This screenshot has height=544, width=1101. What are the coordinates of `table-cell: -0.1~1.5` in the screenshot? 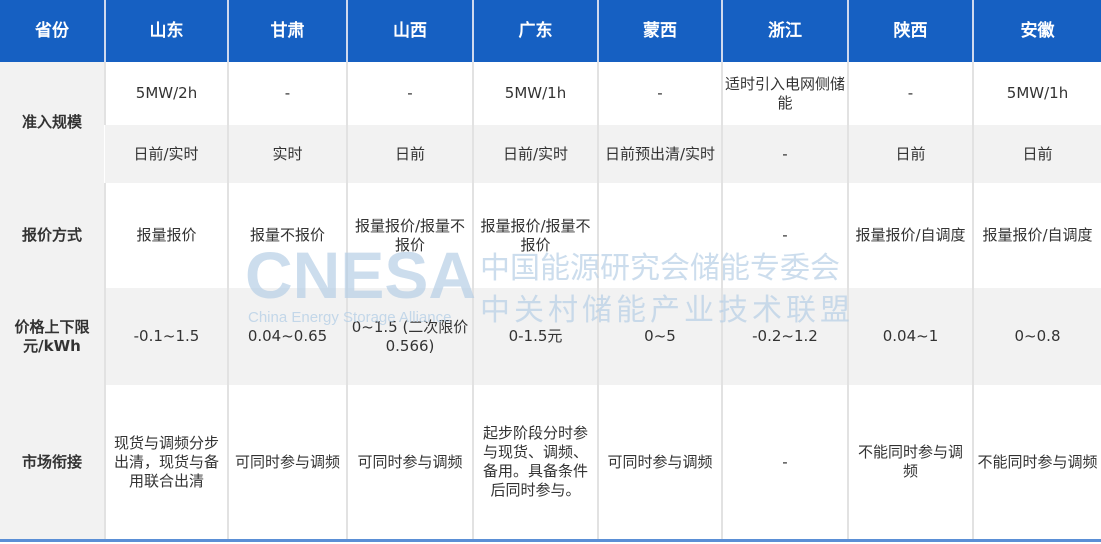 It's located at (166, 336).